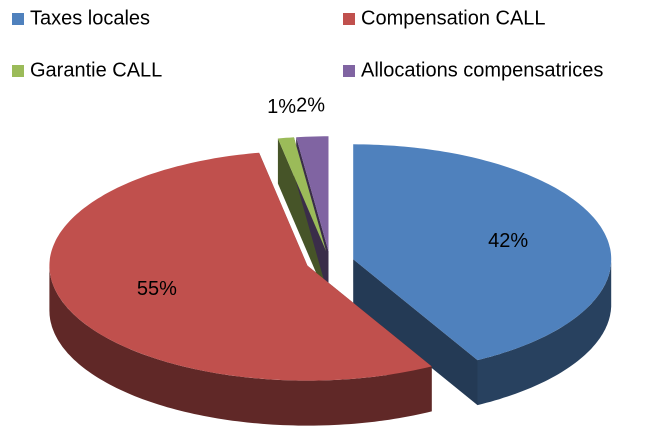  Describe the element at coordinates (281, 107) in the screenshot. I see `data-label: 1%` at that location.